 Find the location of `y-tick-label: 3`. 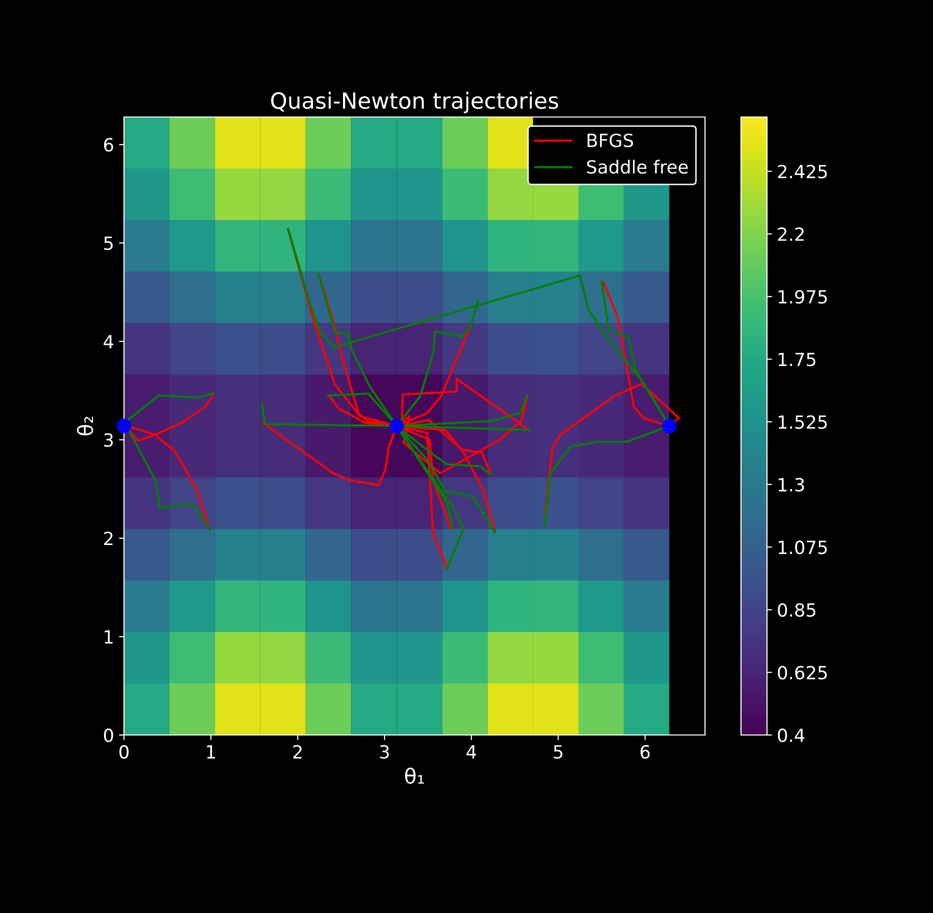

y-tick-label: 3 is located at coordinates (108, 440).